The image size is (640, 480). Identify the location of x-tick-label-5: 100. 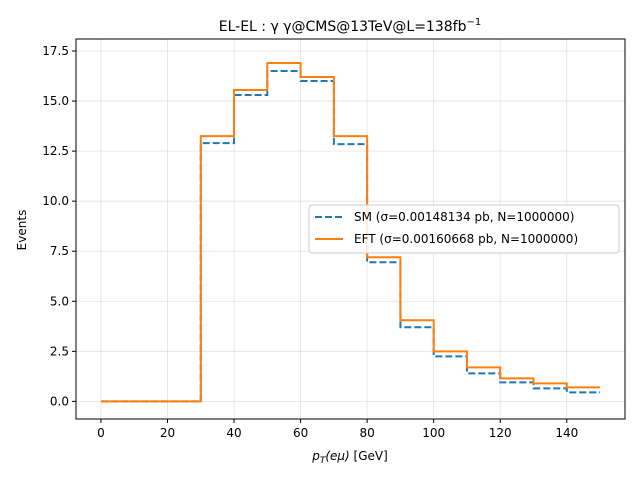
(433, 433).